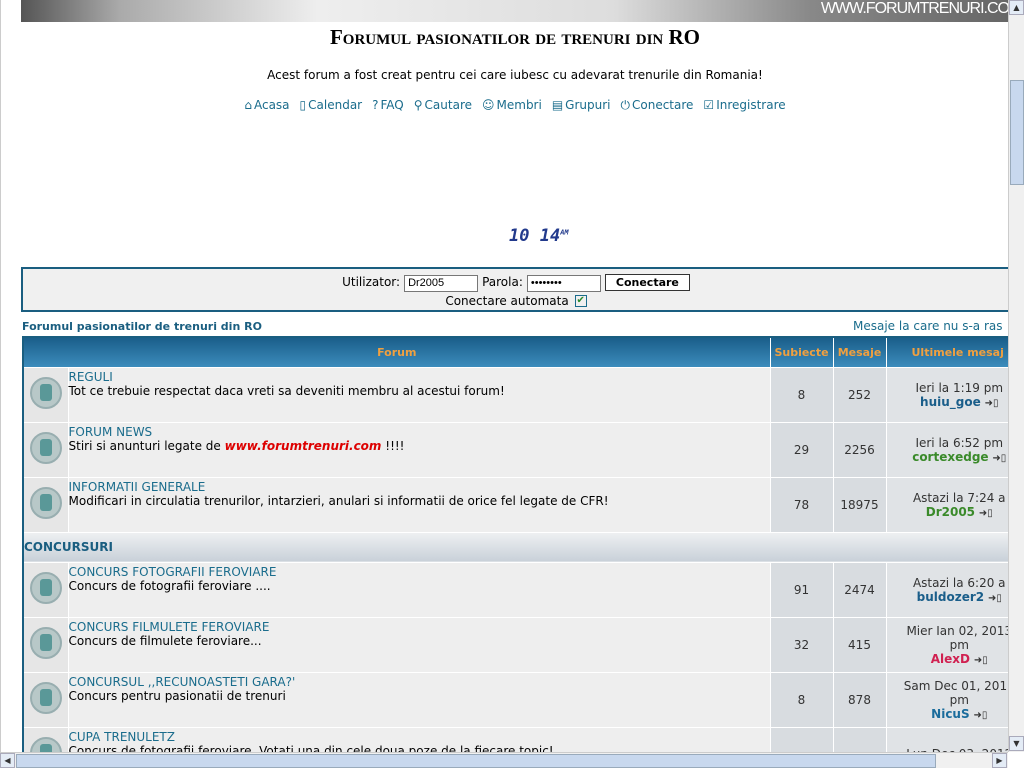 The image size is (1024, 768). What do you see at coordinates (801, 644) in the screenshot?
I see `topics-count: 32` at bounding box center [801, 644].